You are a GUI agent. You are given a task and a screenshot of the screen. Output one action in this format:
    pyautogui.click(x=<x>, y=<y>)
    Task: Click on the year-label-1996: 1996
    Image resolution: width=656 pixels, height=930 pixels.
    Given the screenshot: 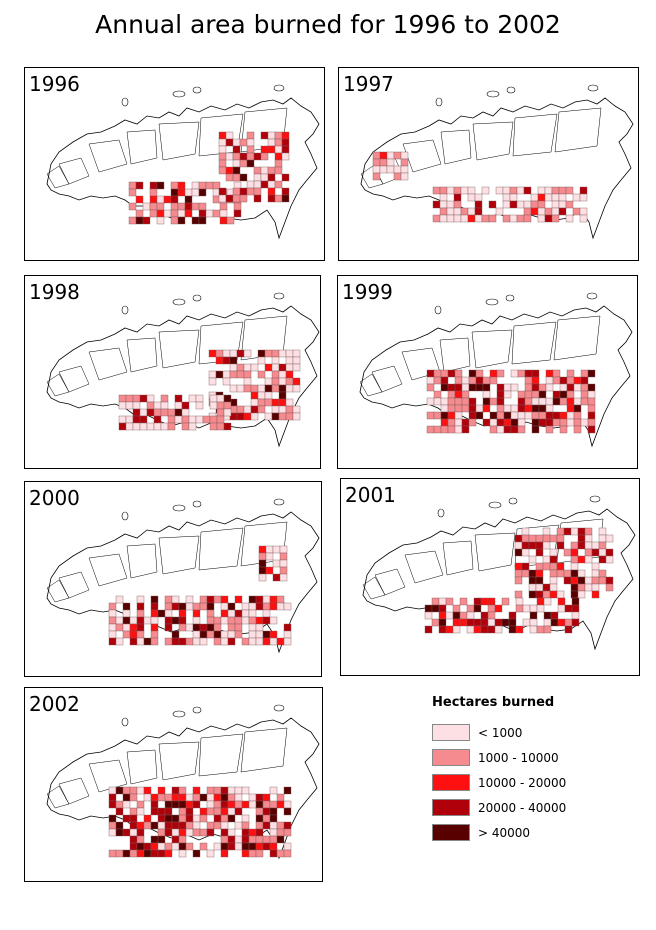 What is the action you would take?
    pyautogui.click(x=54, y=84)
    